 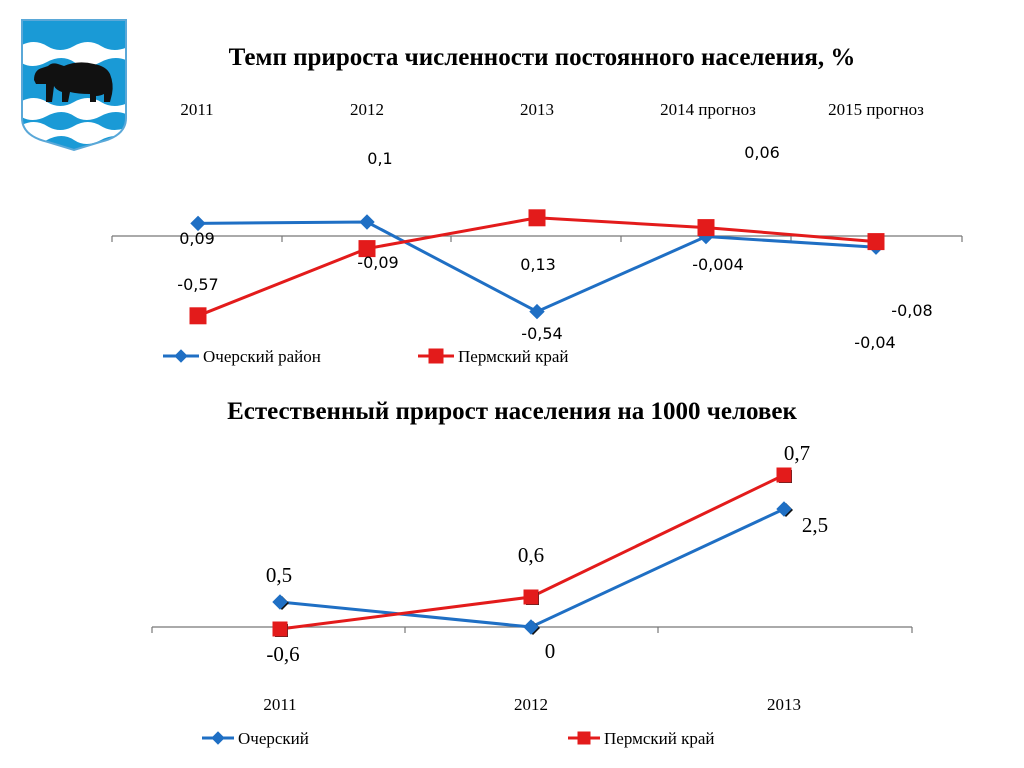 I want to click on chart1-legend-label: Пермский край, so click(x=513, y=356).